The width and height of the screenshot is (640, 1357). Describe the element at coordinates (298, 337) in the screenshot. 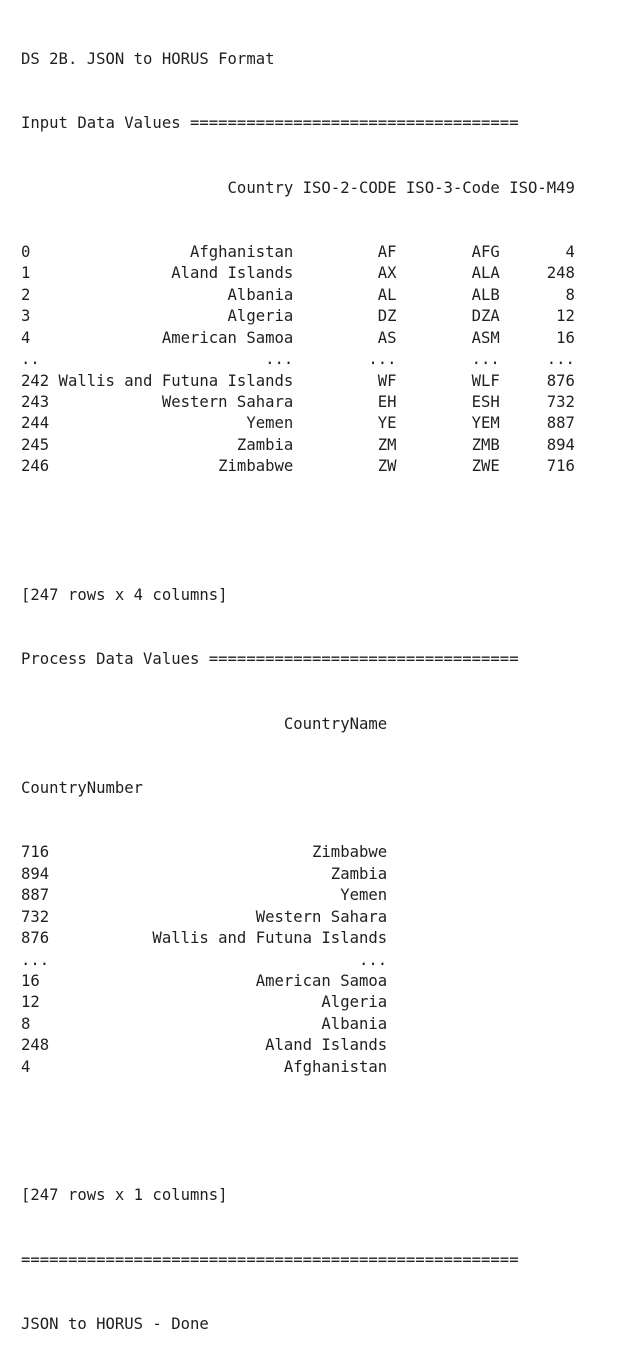

I see `table-row: 4 American Samoa AS ASM 16` at that location.